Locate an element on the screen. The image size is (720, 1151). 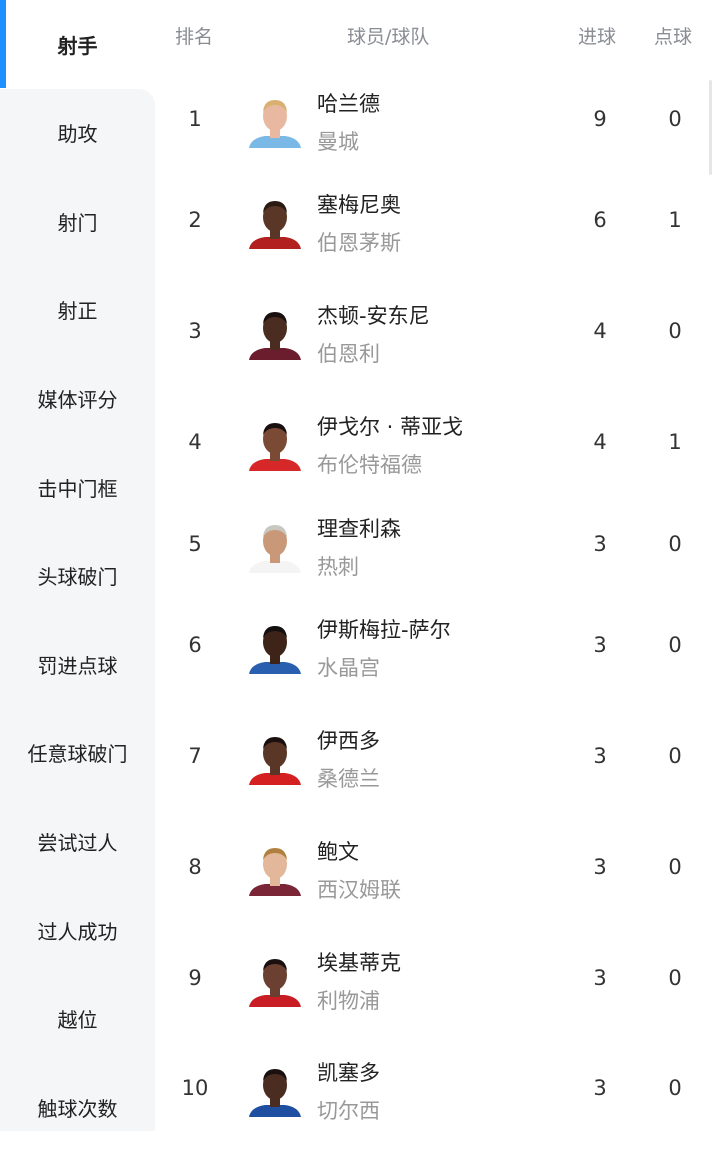
team-name: 利物浦 is located at coordinates (348, 1001).